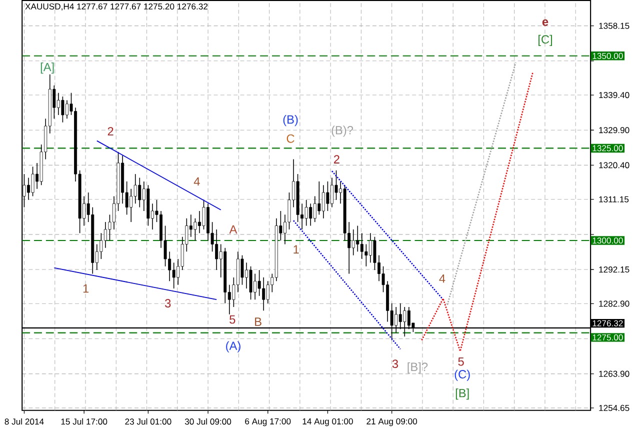  Describe the element at coordinates (258, 322) in the screenshot. I see `annotation: B` at that location.